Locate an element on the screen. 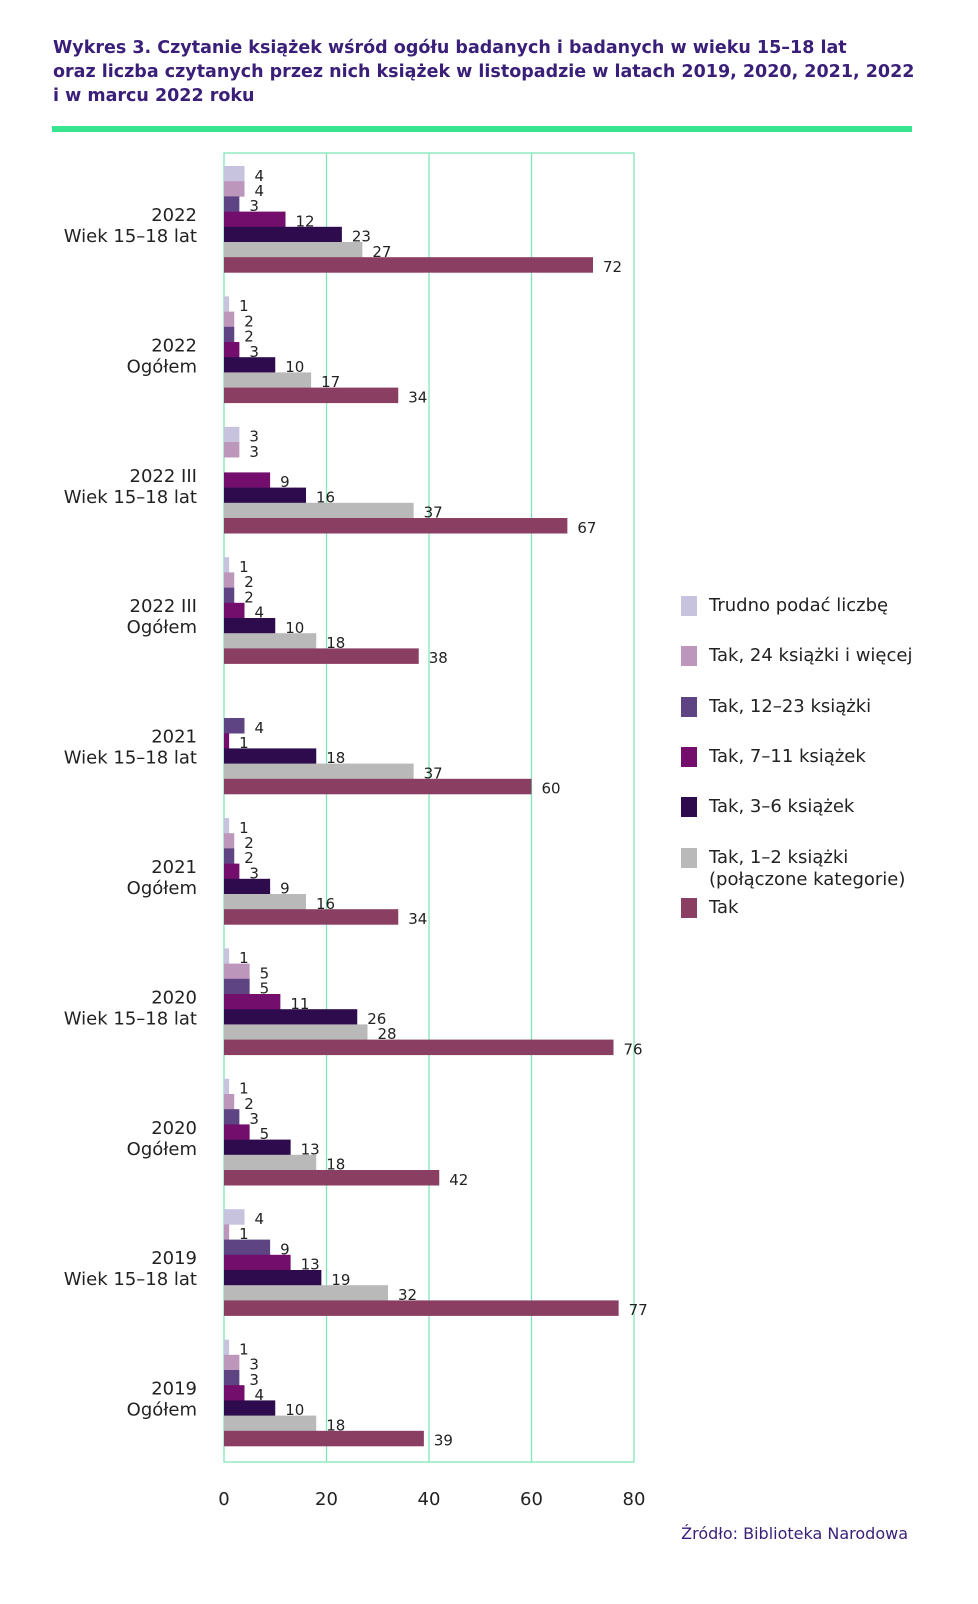 This screenshot has width=978, height=1604. data-label: 17 is located at coordinates (330, 382).